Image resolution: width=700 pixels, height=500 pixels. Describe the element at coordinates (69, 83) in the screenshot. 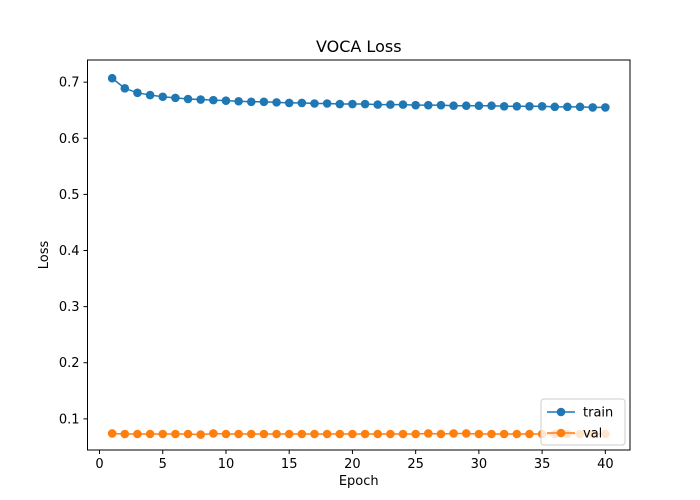

I see `y-tick-label: 0.7` at that location.